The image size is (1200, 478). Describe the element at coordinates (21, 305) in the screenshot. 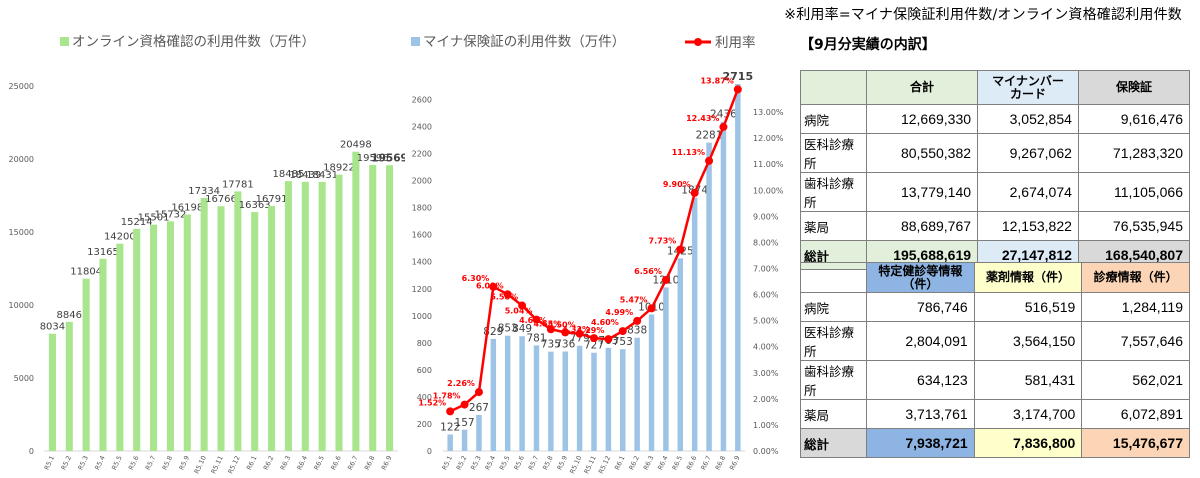

I see `y-tick-label: 10000` at that location.